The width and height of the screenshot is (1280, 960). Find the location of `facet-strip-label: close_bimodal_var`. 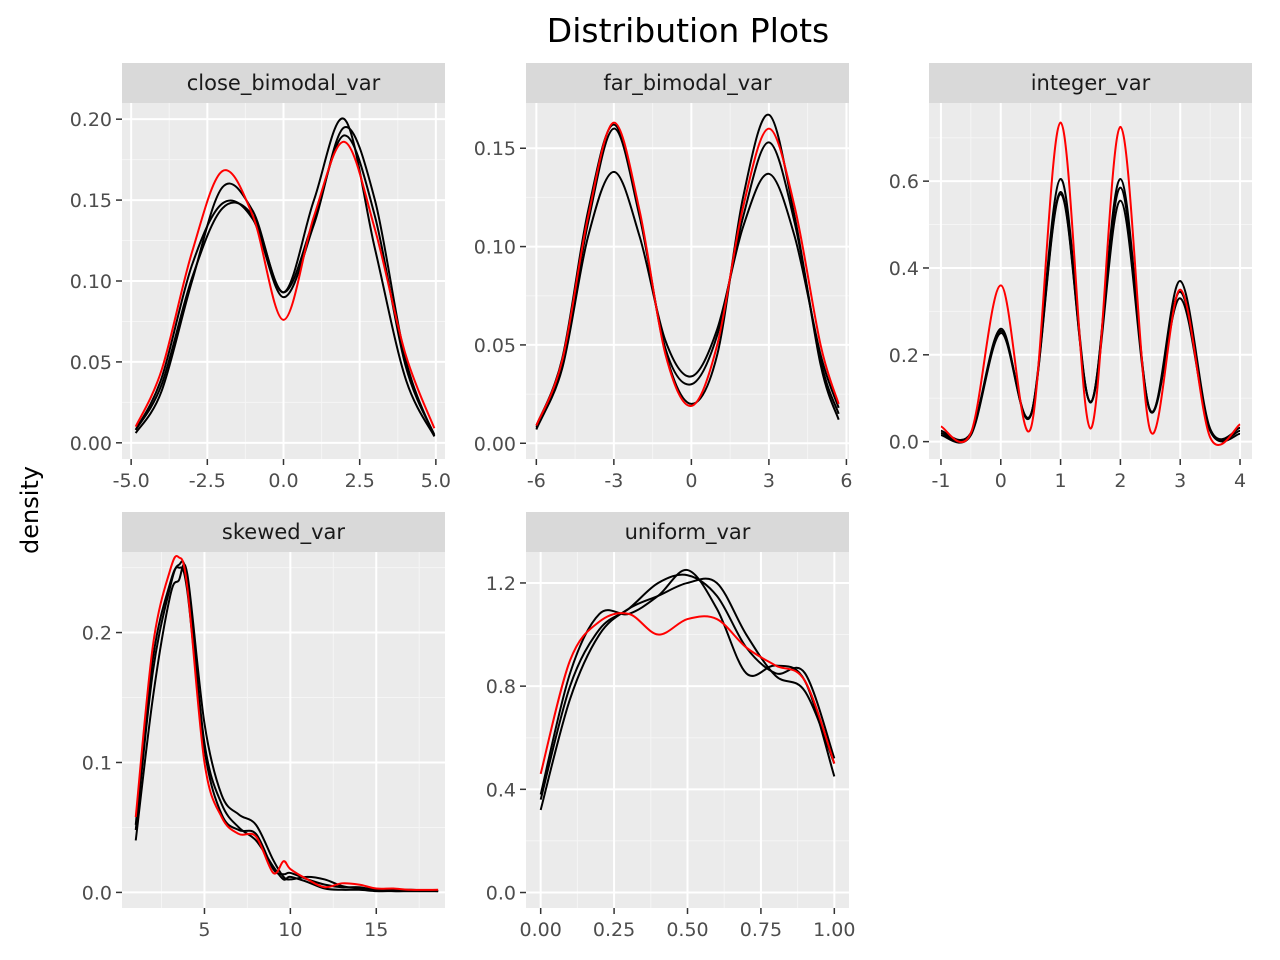

facet-strip-label: close_bimodal_var is located at coordinates (284, 83).